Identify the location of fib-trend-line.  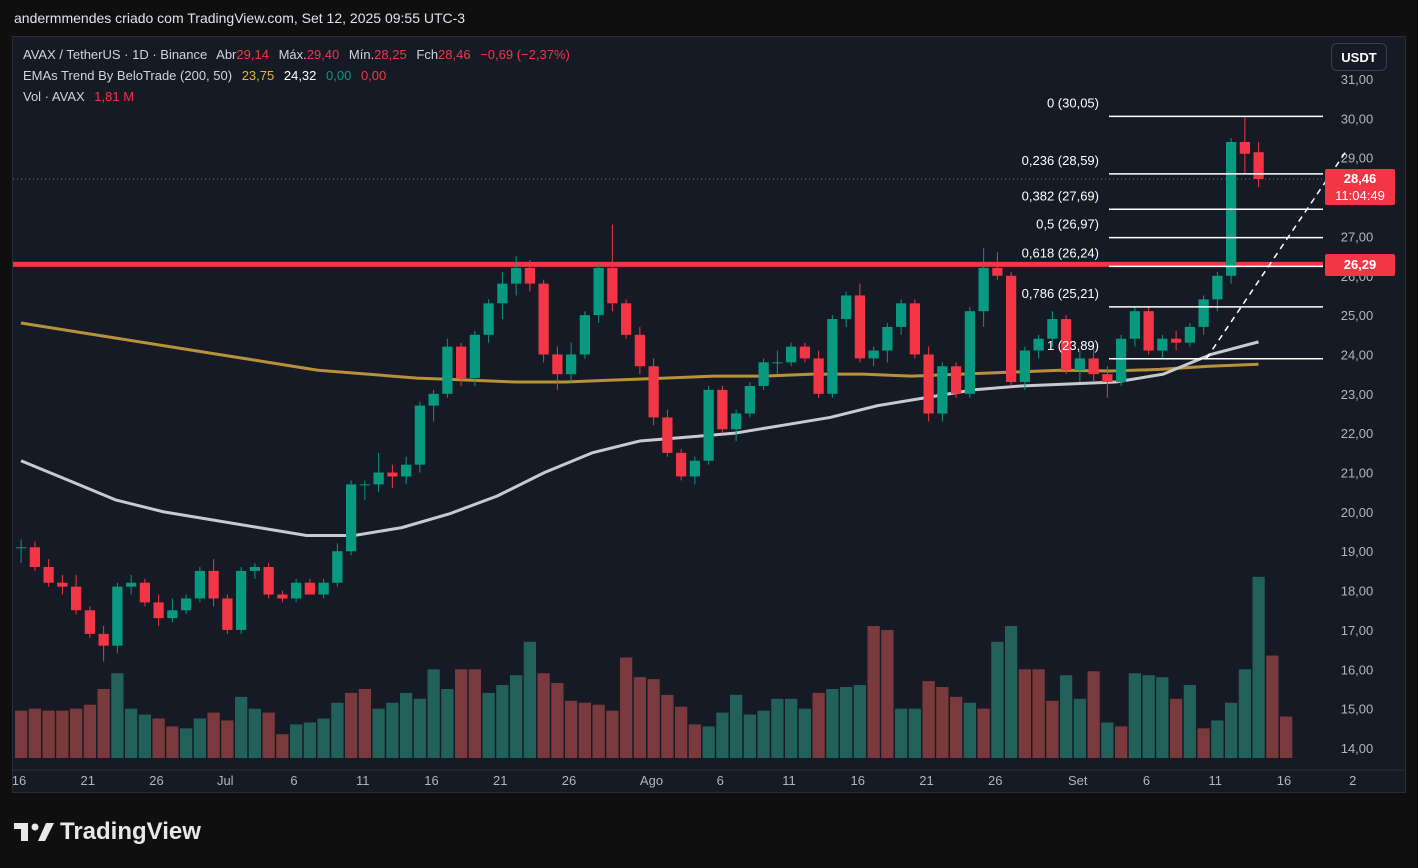
(1276, 254).